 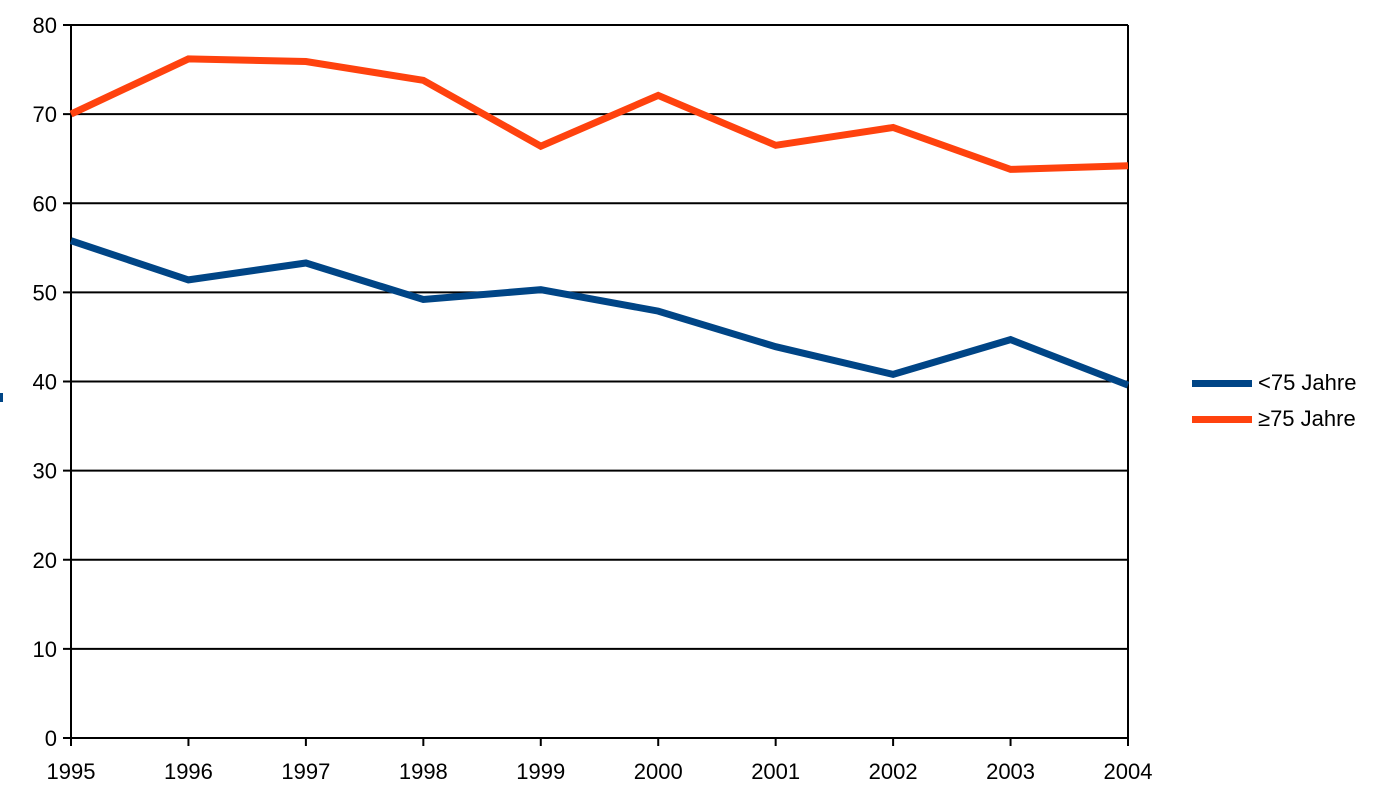 What do you see at coordinates (71, 771) in the screenshot?
I see `x-tick-label: 1995` at bounding box center [71, 771].